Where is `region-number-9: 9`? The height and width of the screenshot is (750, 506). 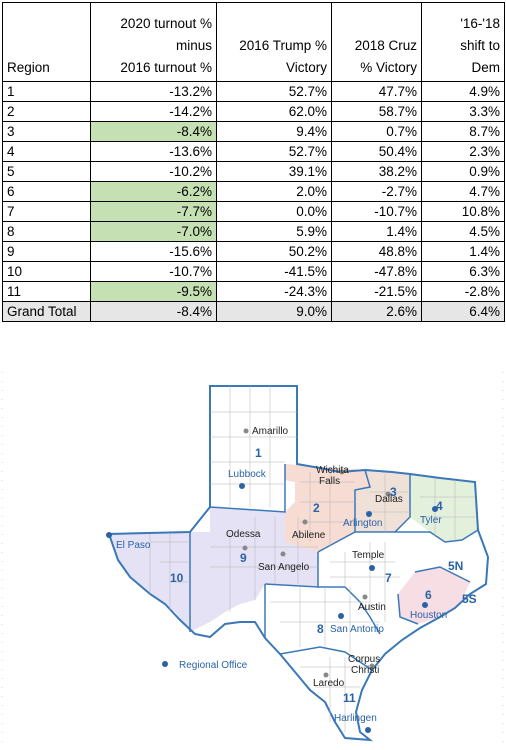 region-number-9: 9 is located at coordinates (243, 558).